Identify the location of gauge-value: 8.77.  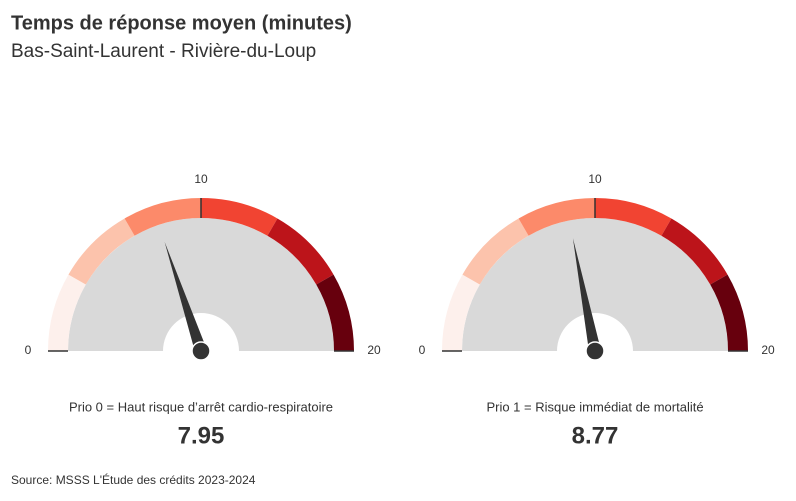
(595, 435).